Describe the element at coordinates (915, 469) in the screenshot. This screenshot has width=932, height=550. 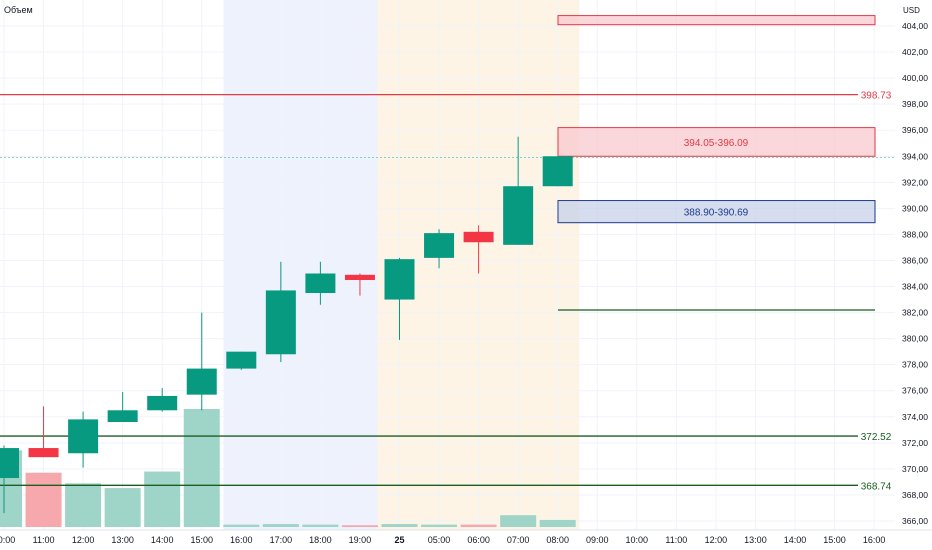
I see `y-tick-label: 370,00` at that location.